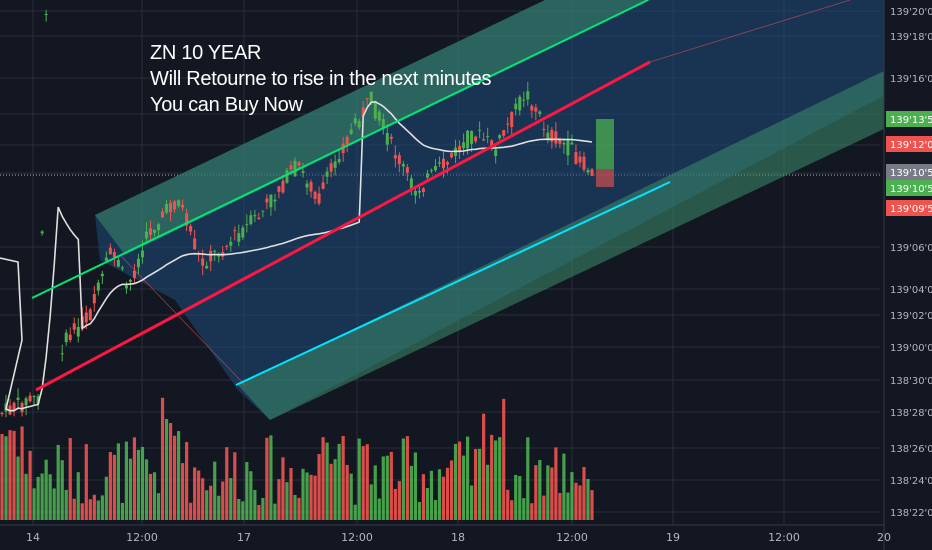 Image resolution: width=932 pixels, height=550 pixels. Describe the element at coordinates (911, 449) in the screenshot. I see `price-tick-label: 138'26'0` at that location.